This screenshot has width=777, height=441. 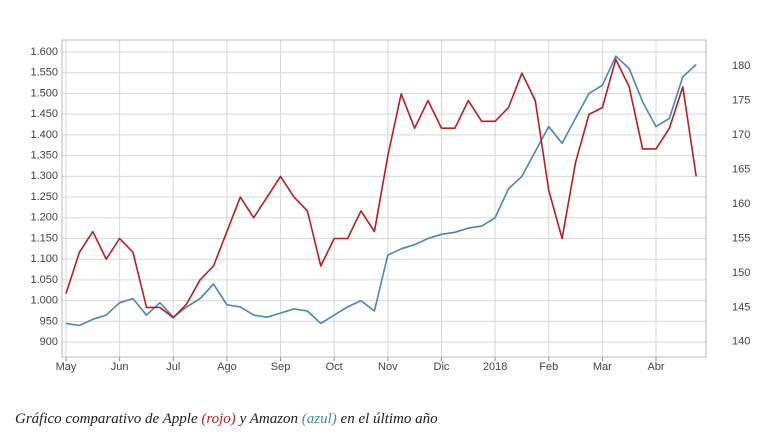 I want to click on caption-part: (rojo), so click(x=218, y=419).